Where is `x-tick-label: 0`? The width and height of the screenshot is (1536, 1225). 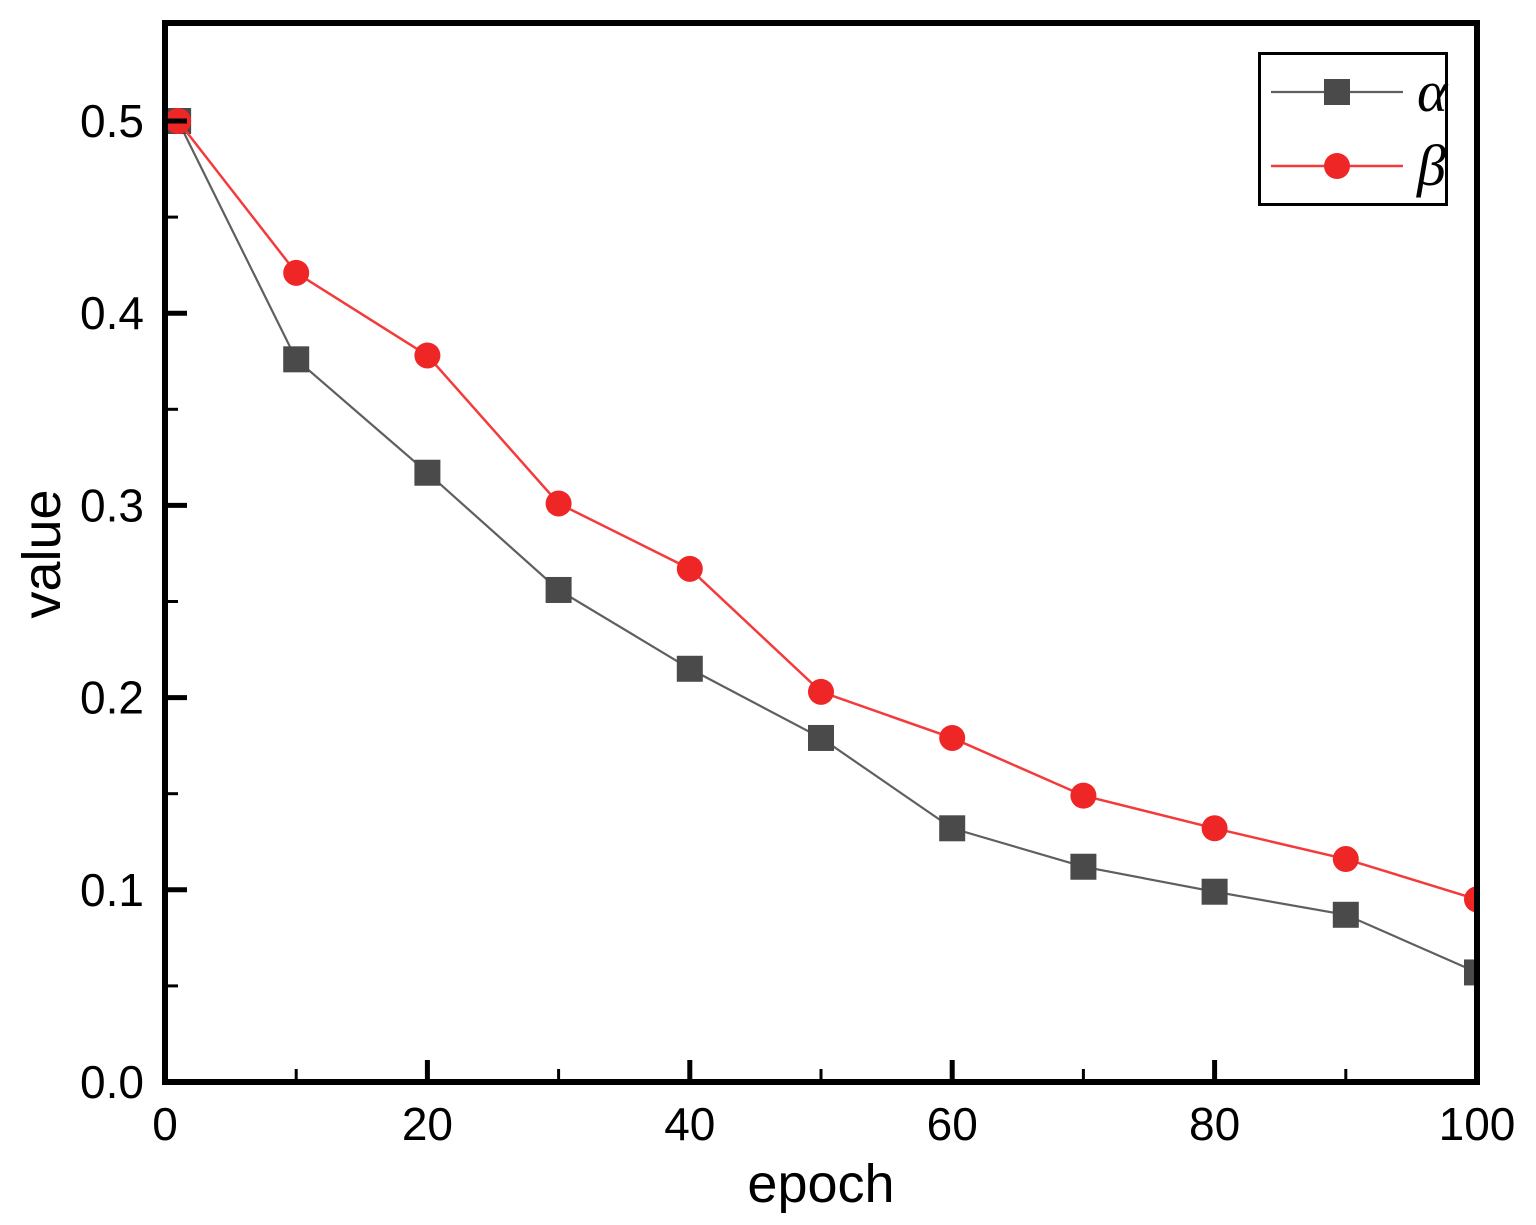
x-tick-label: 0 is located at coordinates (165, 1124).